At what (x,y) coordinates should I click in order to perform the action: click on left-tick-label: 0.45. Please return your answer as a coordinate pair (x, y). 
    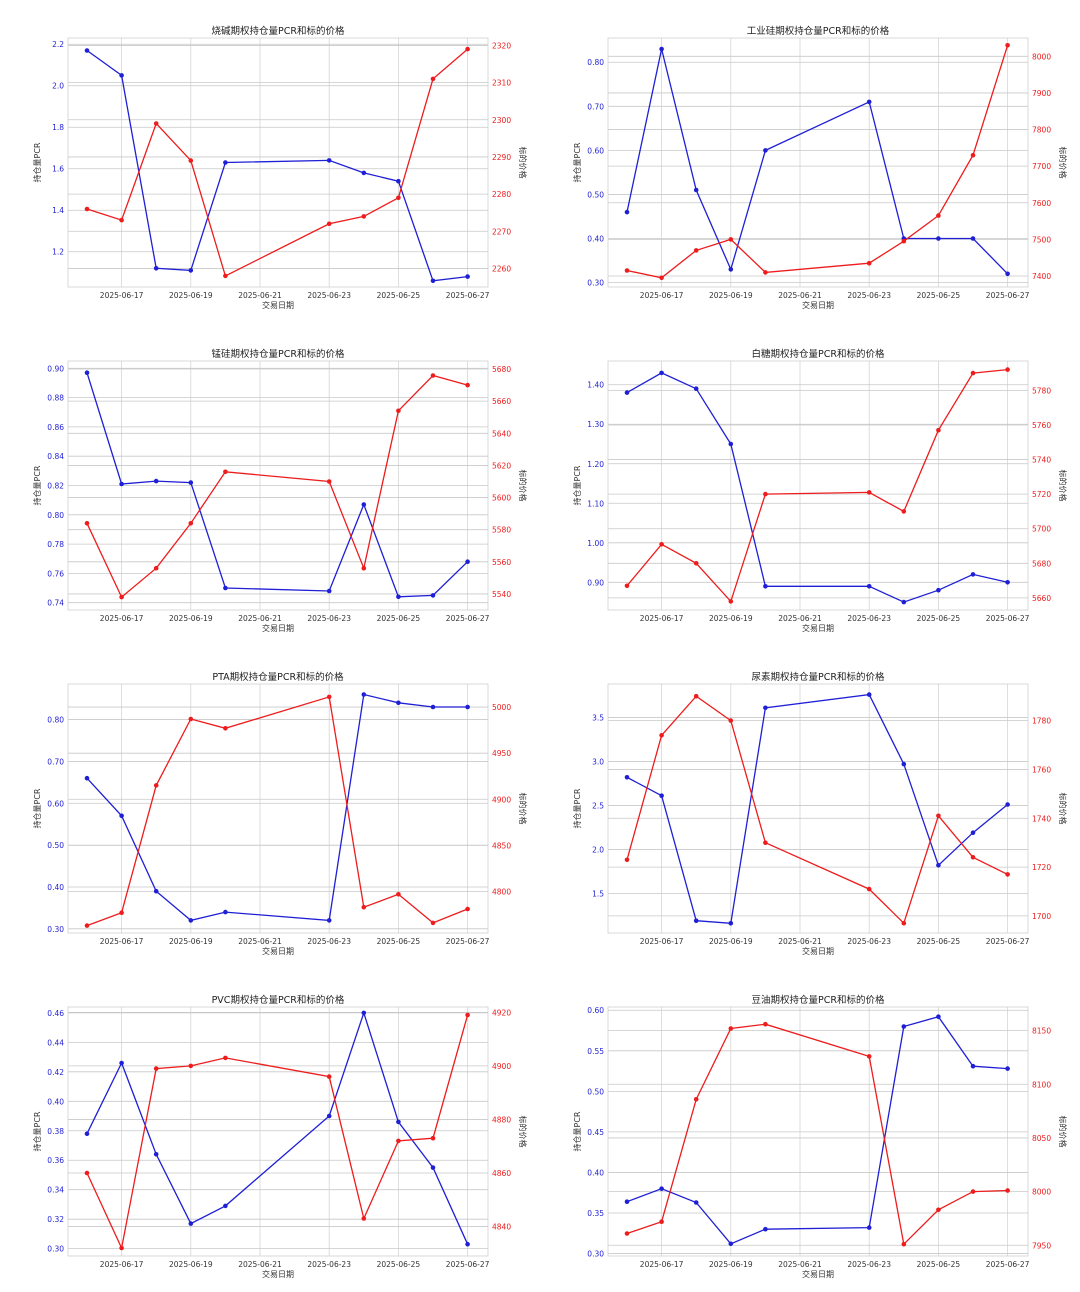
    Looking at the image, I should click on (595, 1132).